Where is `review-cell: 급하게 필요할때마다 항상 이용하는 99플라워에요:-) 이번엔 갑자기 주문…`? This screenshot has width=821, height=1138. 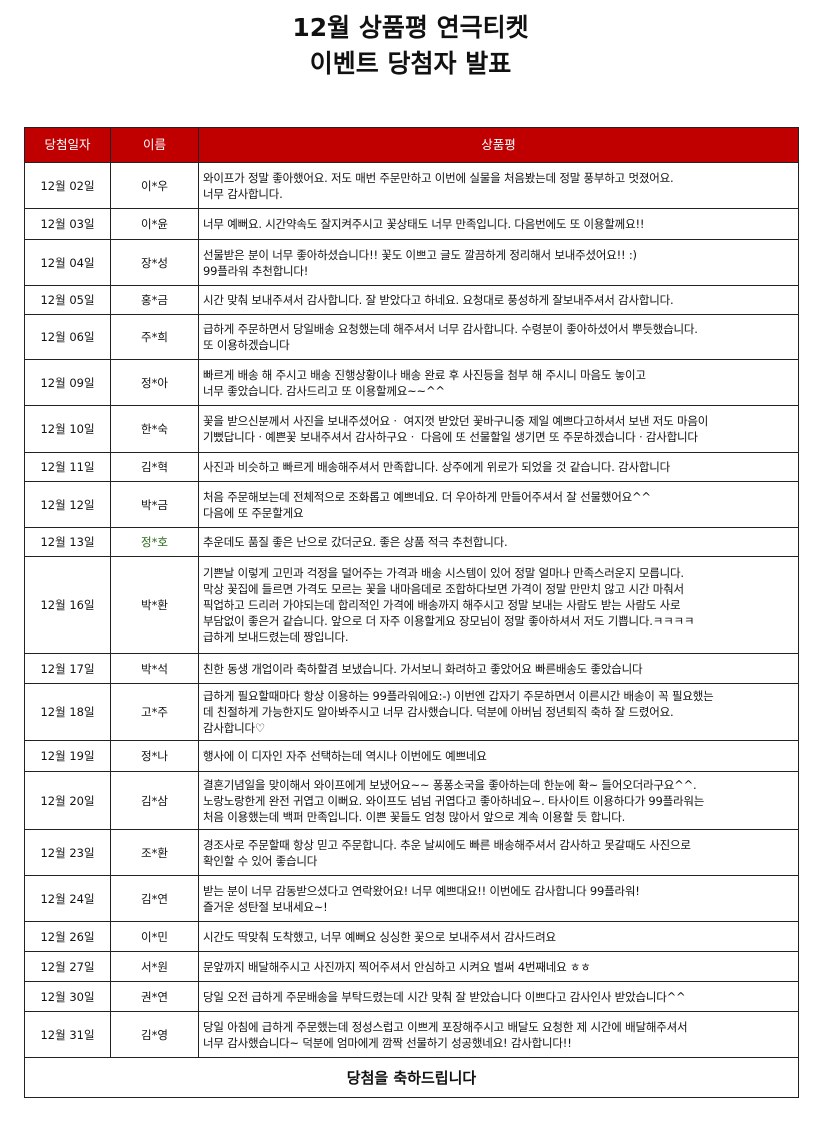
review-cell: 급하게 필요할때마다 항상 이용하는 99플라워에요:-) 이번엔 갑자기 주문… is located at coordinates (498, 712).